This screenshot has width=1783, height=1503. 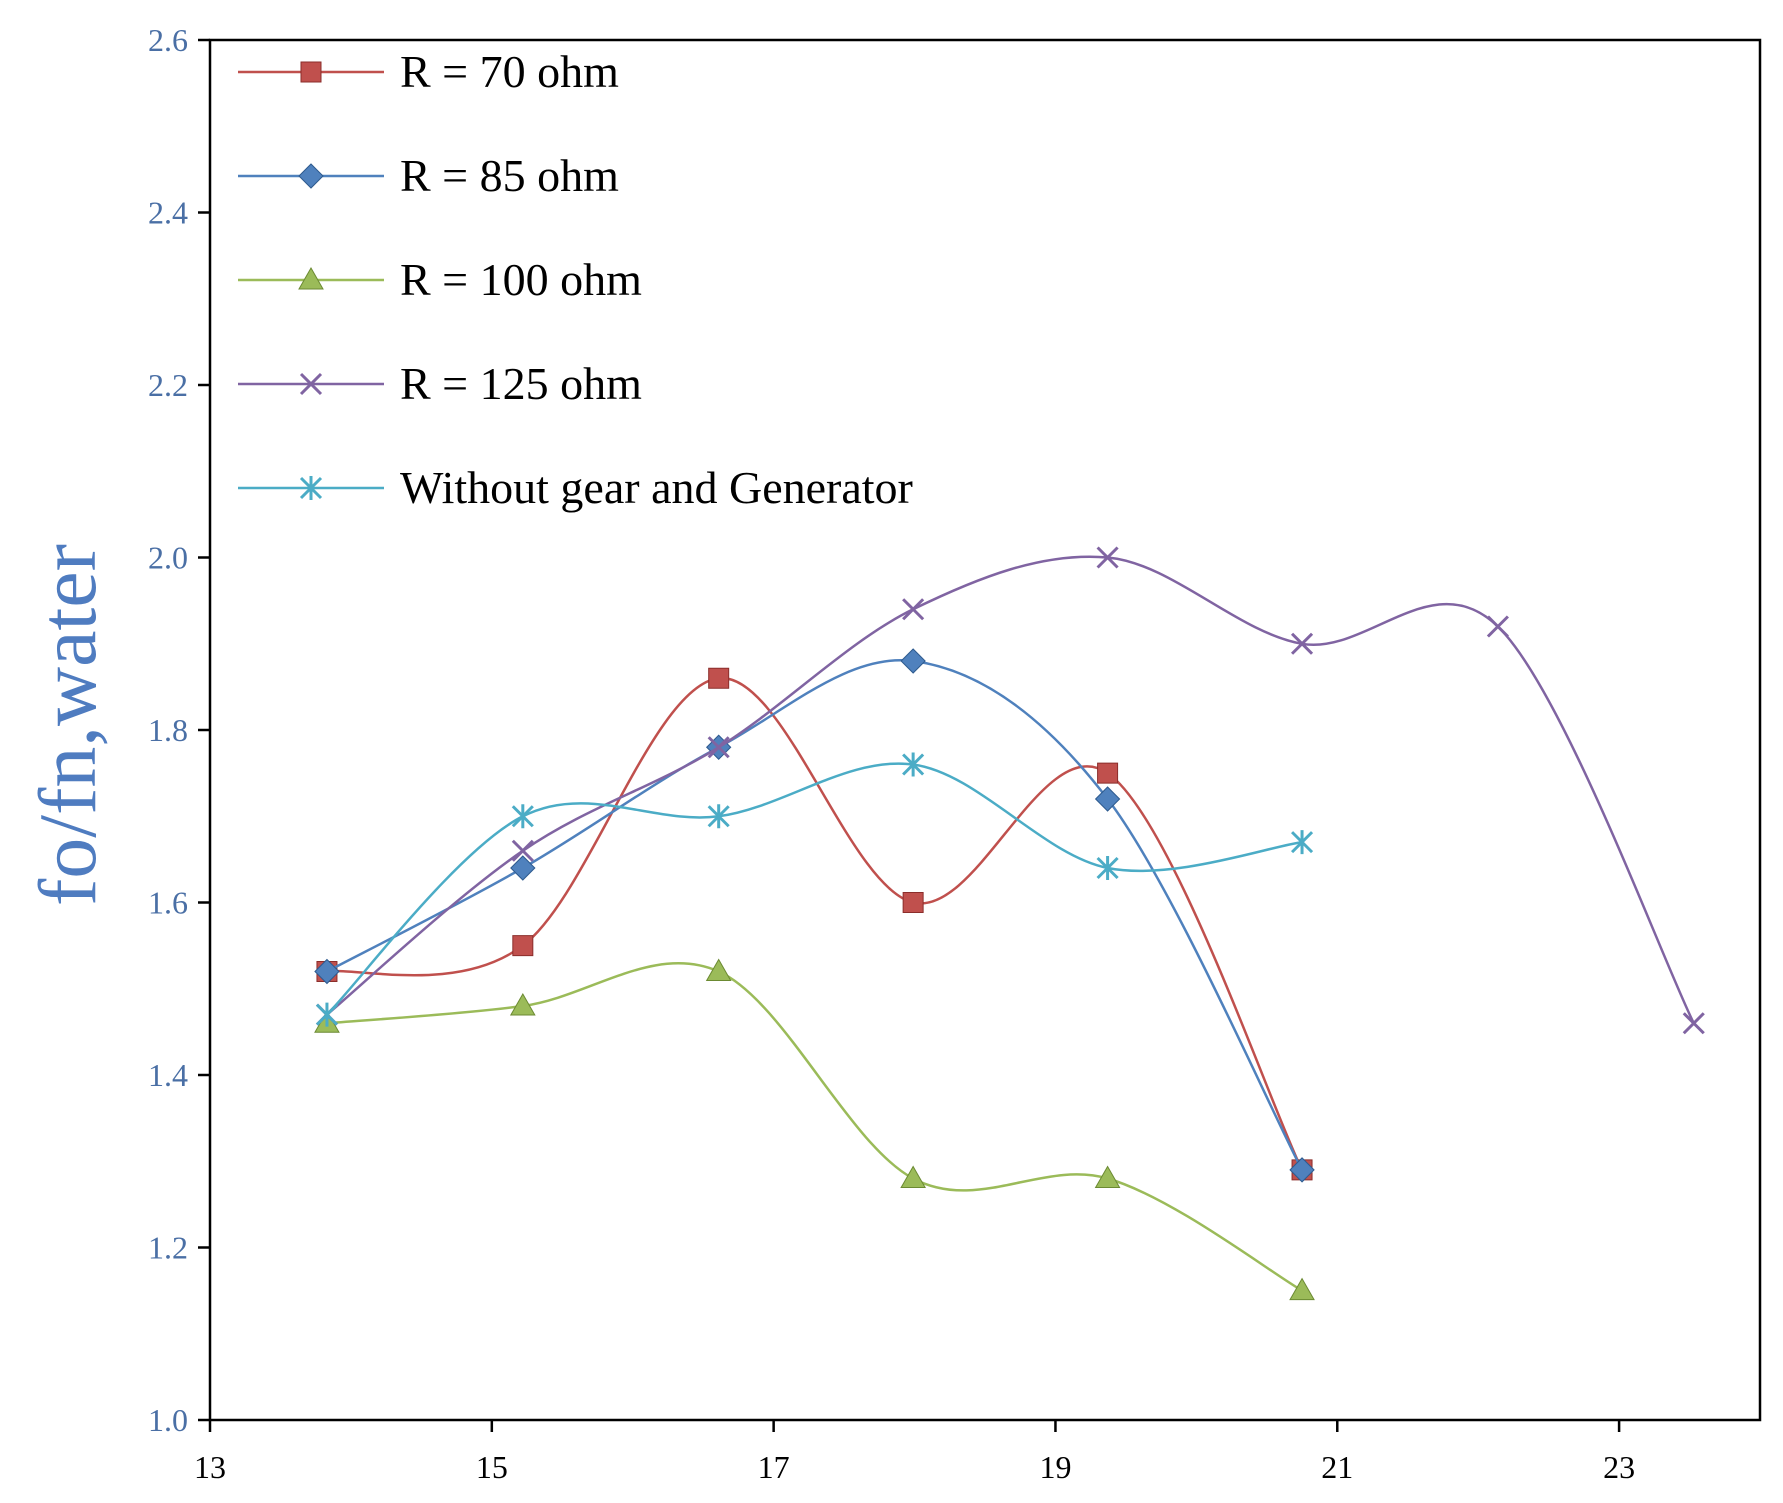 I want to click on y-tick-label: 1.2, so click(x=168, y=1248).